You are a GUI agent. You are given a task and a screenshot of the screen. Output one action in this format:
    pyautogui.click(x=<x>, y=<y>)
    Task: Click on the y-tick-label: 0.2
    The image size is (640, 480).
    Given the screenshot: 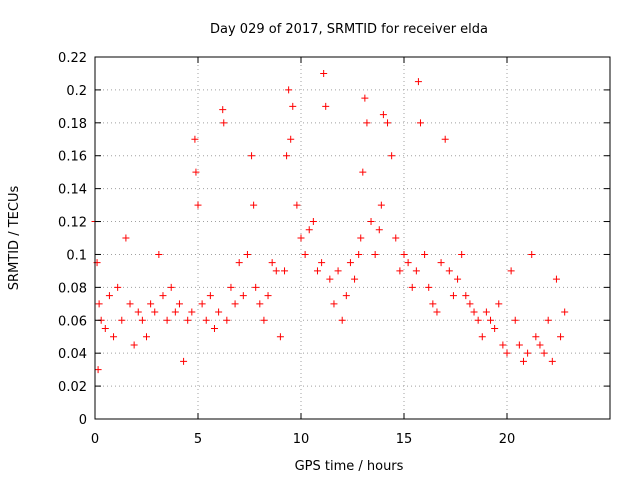 What is the action you would take?
    pyautogui.click(x=76, y=91)
    